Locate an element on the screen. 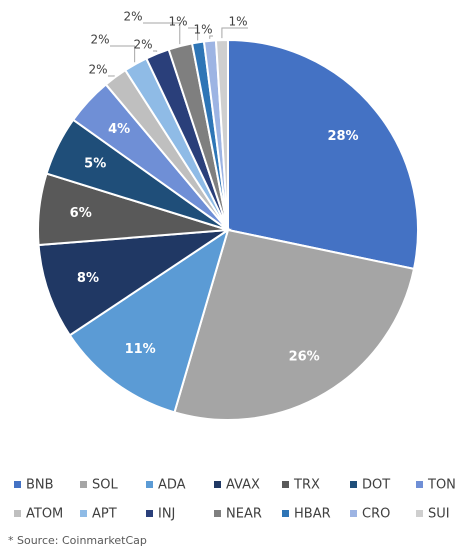  data-label: 5% is located at coordinates (95, 164).